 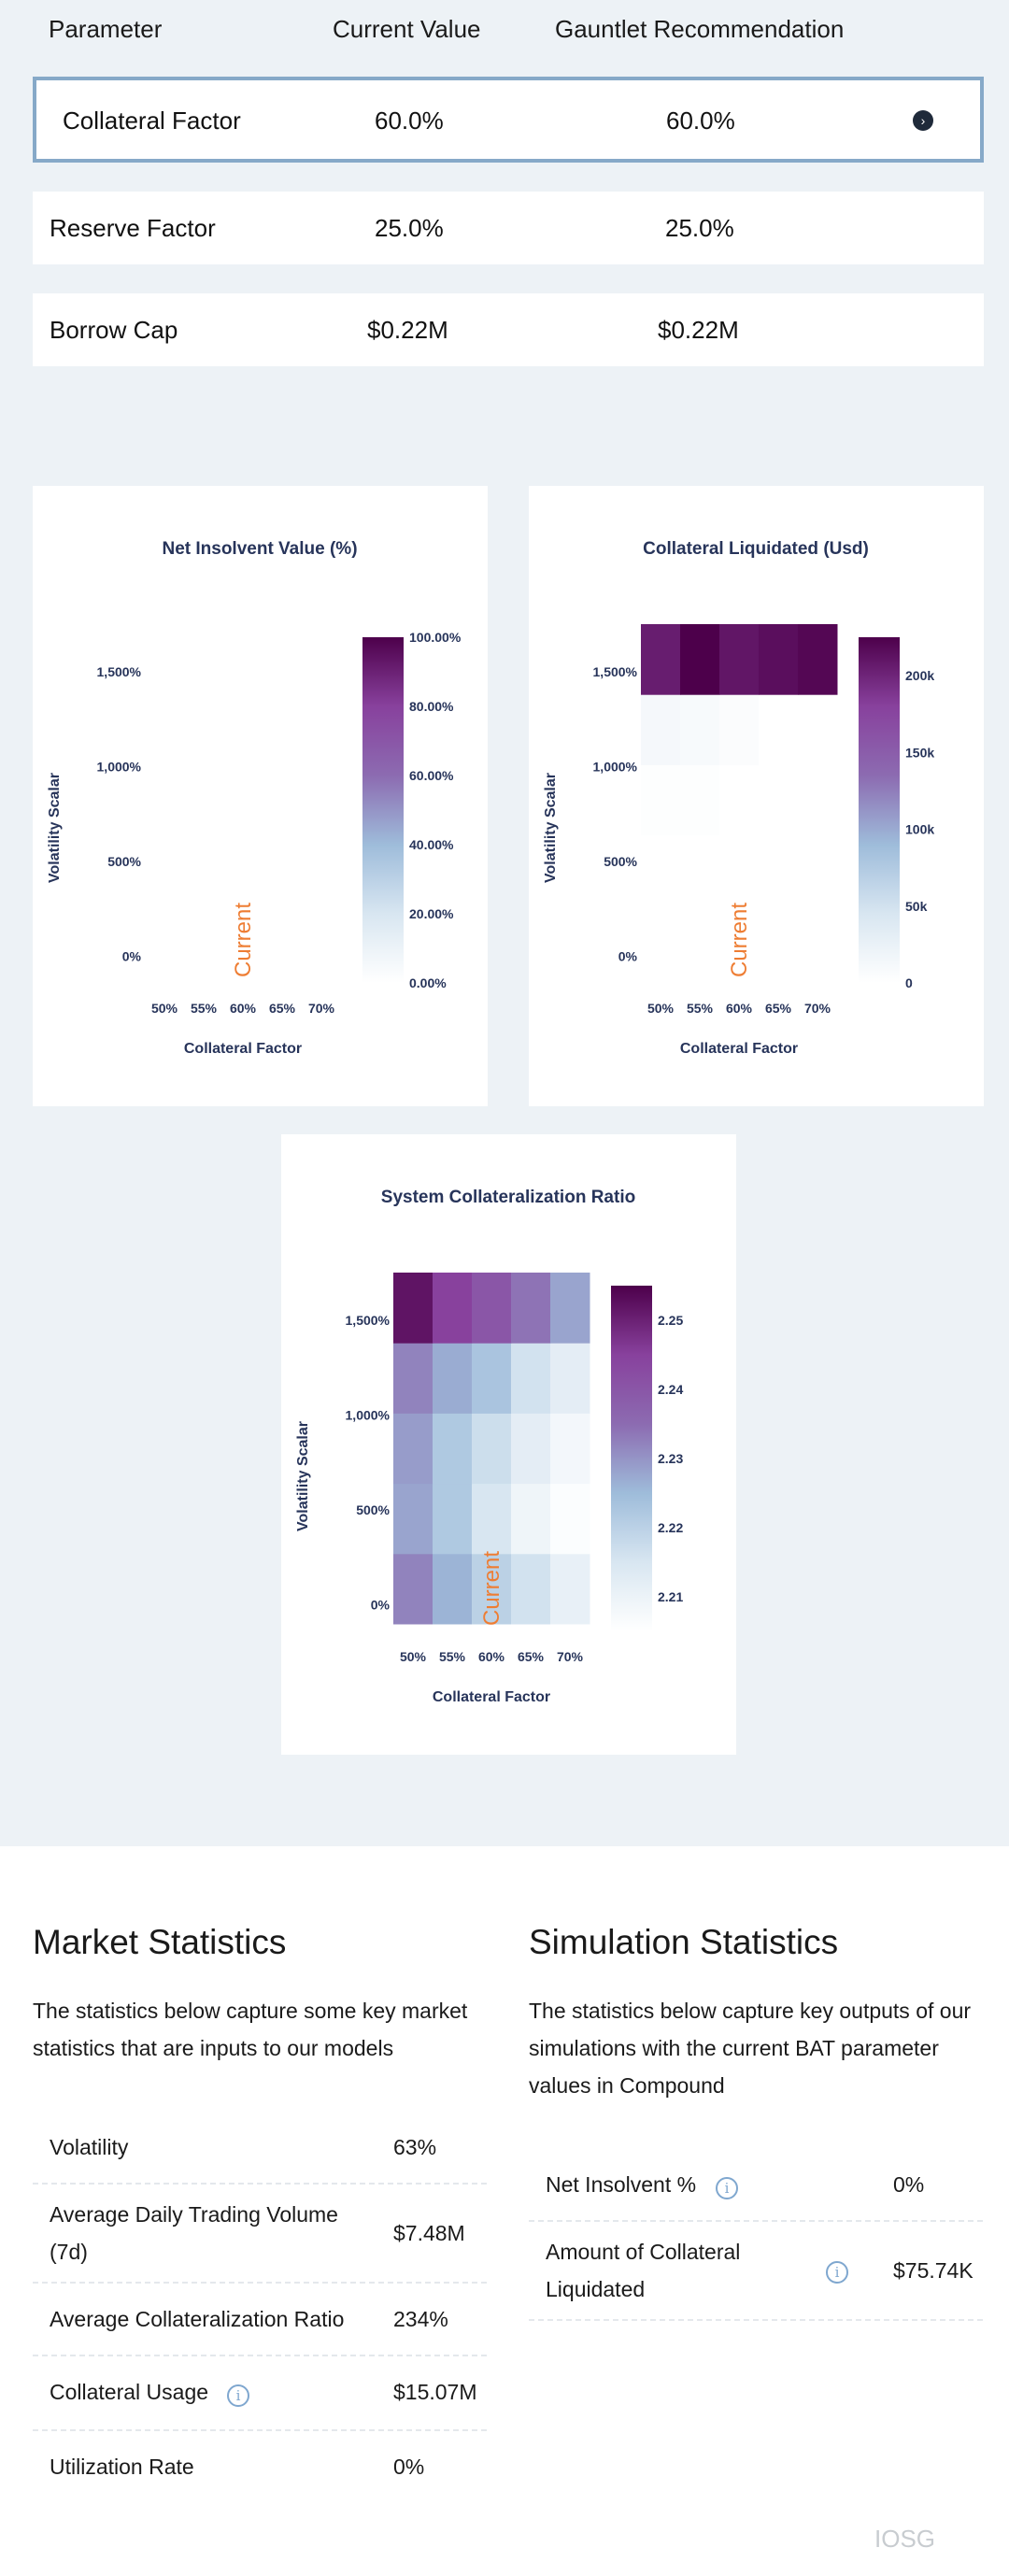 What do you see at coordinates (643, 2270) in the screenshot?
I see `stat-label: Amount of Collateral Liquidated` at bounding box center [643, 2270].